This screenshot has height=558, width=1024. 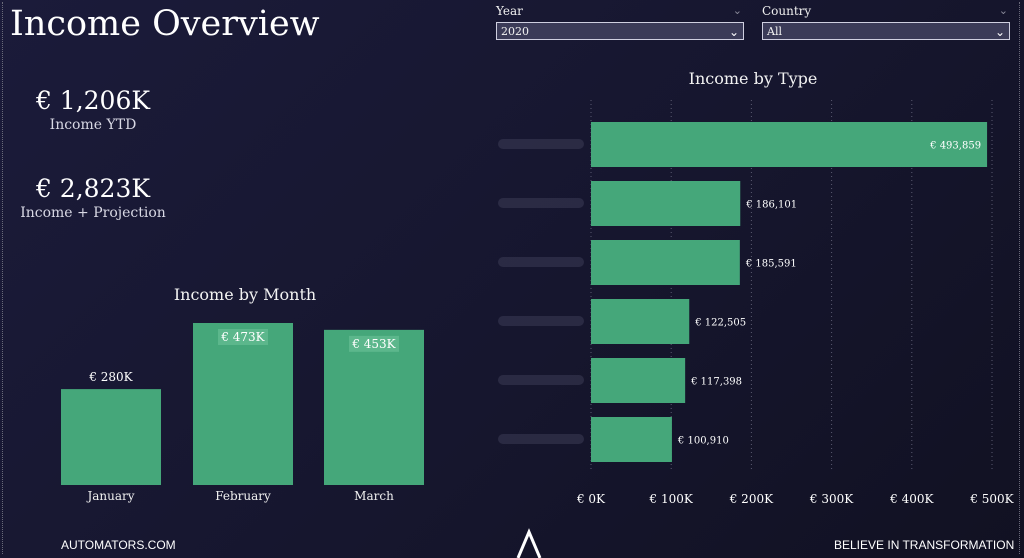 What do you see at coordinates (774, 31) in the screenshot?
I see `country-dropdown-value: All` at bounding box center [774, 31].